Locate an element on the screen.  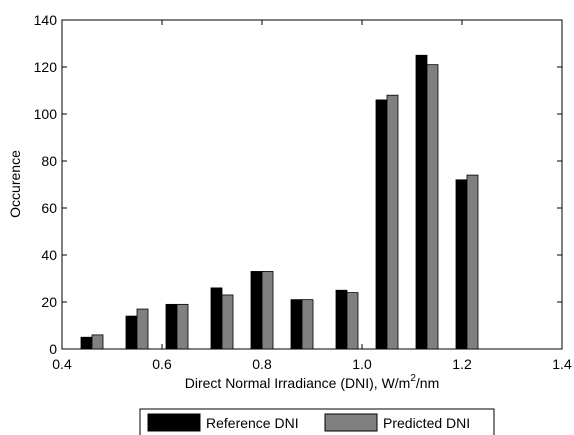
x-axis-title-suffix: /nm is located at coordinates (427, 383).